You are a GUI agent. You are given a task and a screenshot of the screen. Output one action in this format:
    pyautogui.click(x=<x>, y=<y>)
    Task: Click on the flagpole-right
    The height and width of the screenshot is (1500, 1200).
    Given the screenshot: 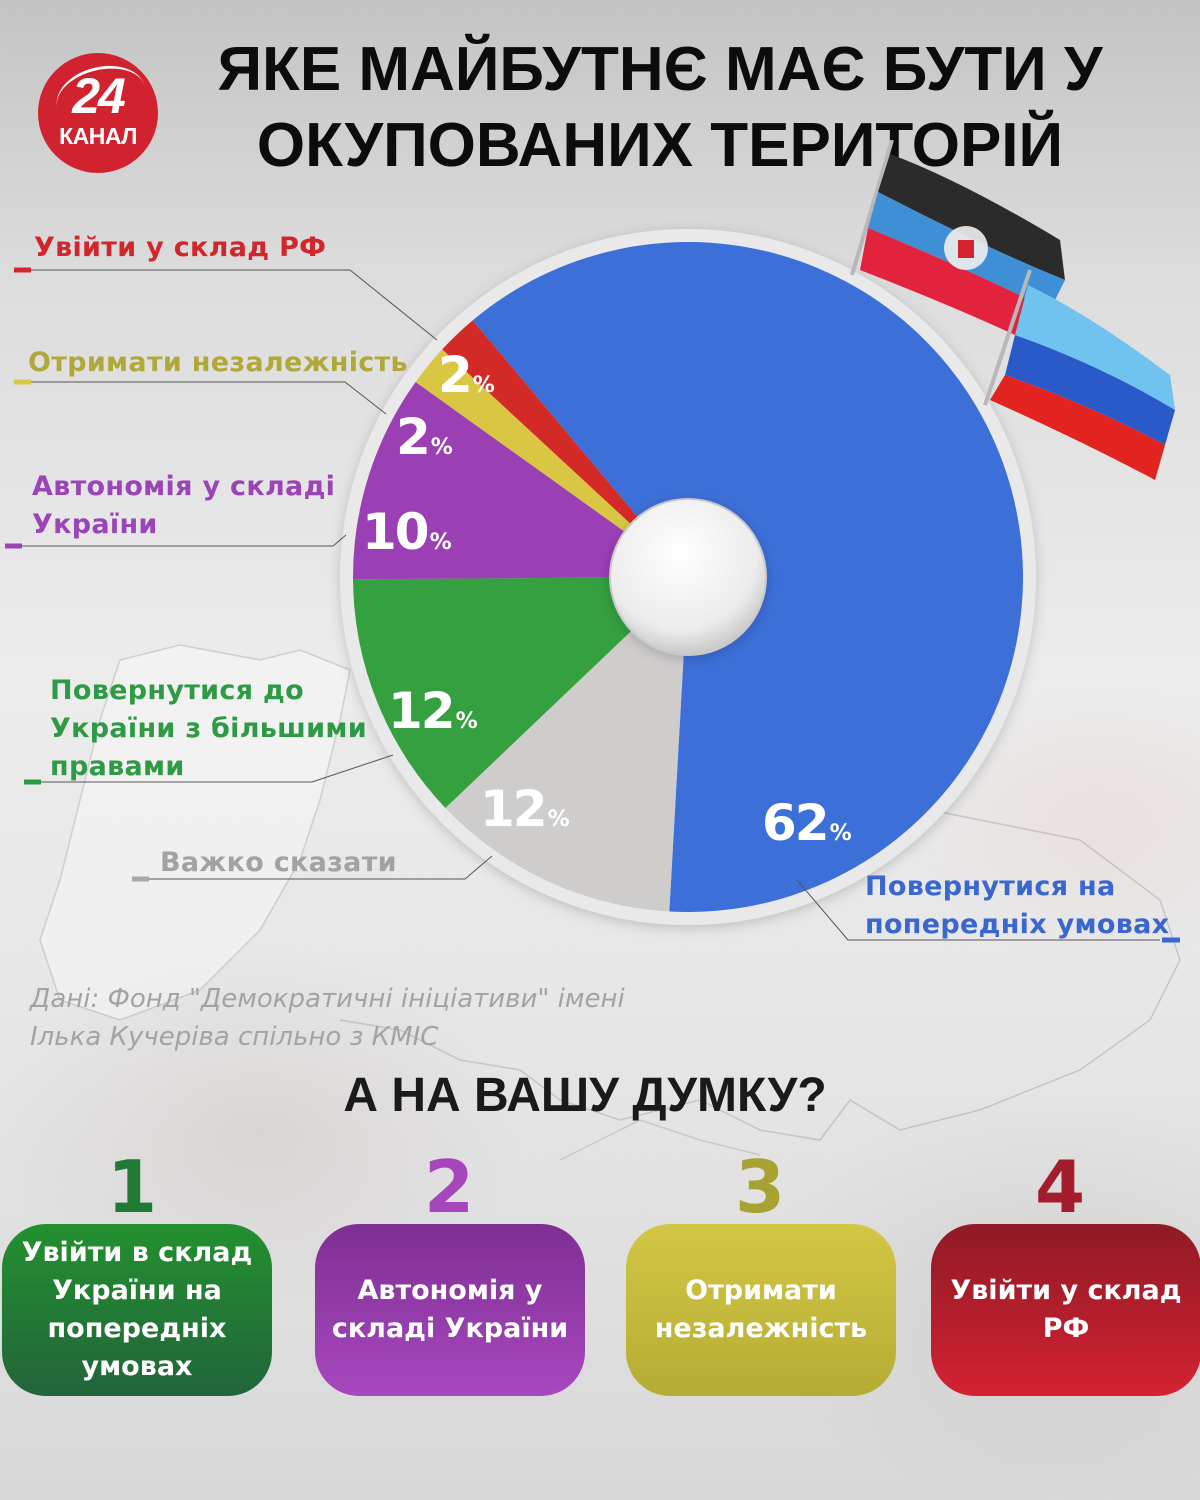 What is the action you would take?
    pyautogui.click(x=1007, y=337)
    